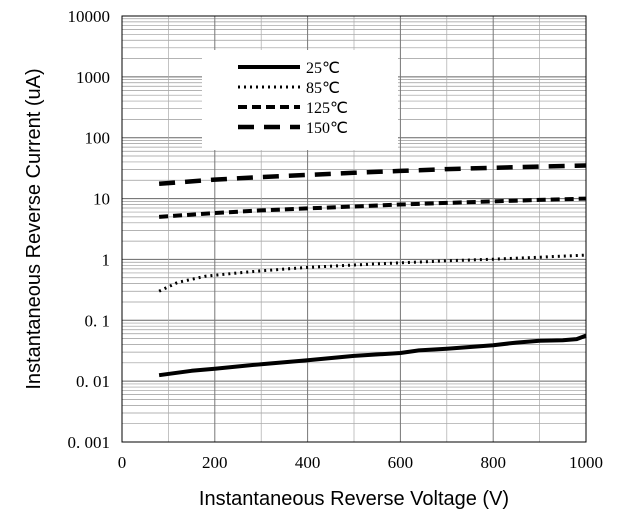 The image size is (625, 515). I want to click on y-tick-labels: 0. 001 0. 01 0. 1 1 10 100 1000 10000, so click(89, 229).